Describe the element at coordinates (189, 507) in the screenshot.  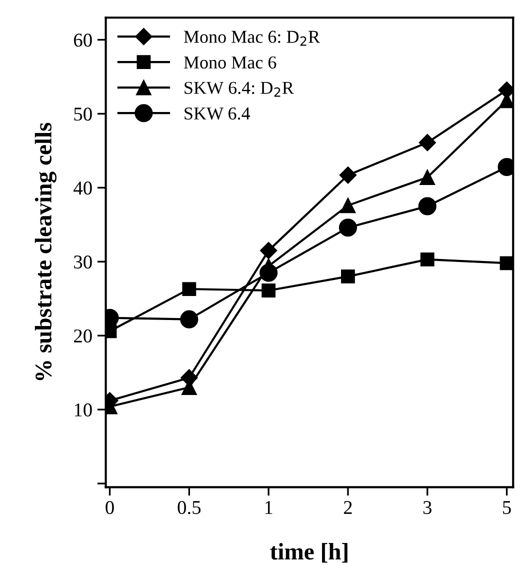
I see `x-tick-label: 0.5` at that location.